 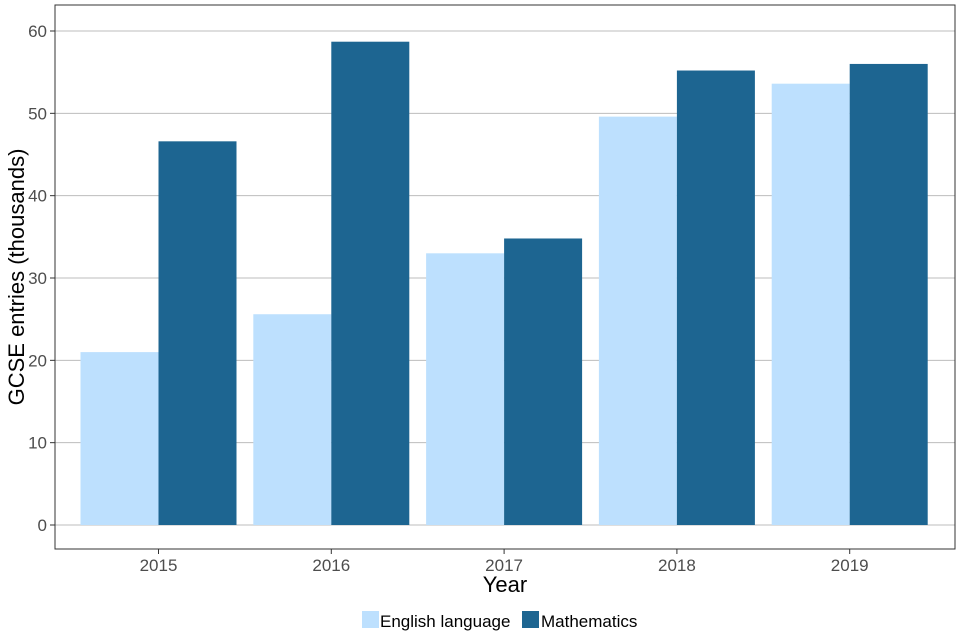 I want to click on y-axis-title: GCSE entries (thousands), so click(x=16, y=277).